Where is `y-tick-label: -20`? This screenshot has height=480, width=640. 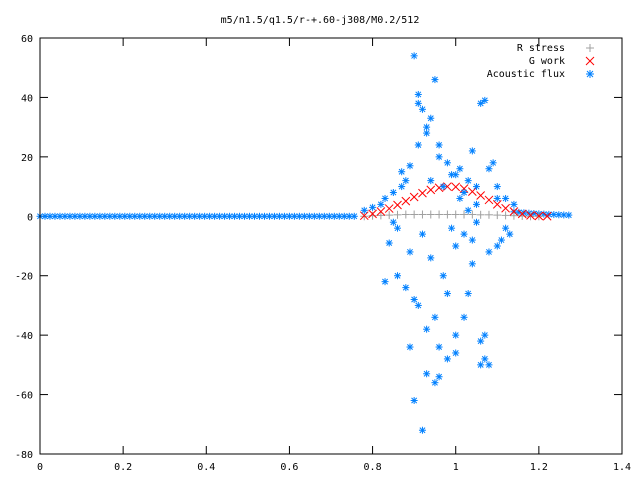 y-tick-label: -20 is located at coordinates (24, 277).